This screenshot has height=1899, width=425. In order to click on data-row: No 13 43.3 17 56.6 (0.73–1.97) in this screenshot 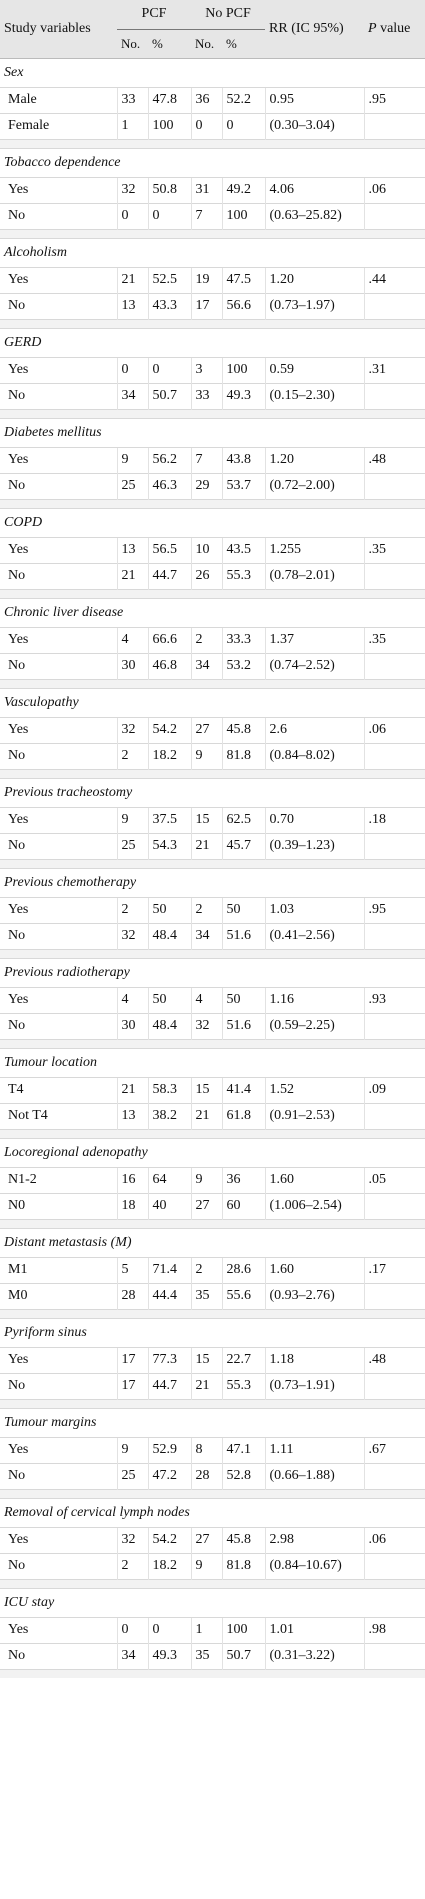, I will do `click(212, 305)`.